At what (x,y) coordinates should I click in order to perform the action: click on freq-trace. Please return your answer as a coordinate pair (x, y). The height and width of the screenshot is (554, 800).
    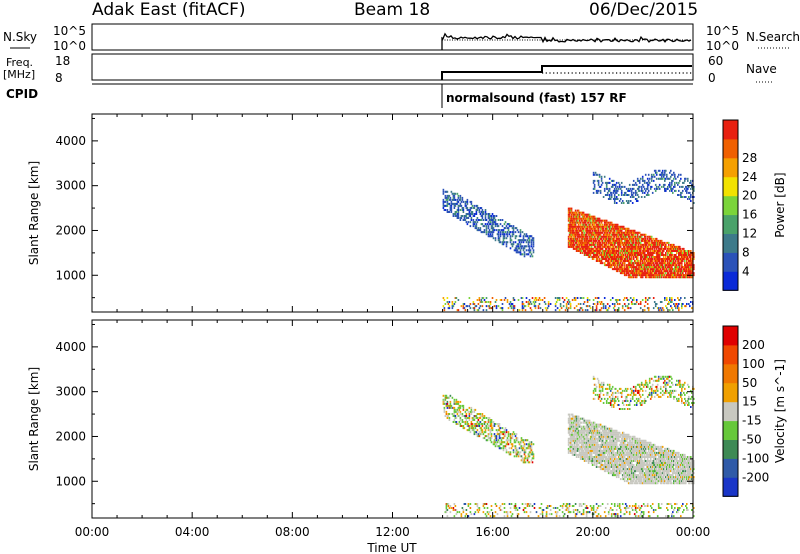
    Looking at the image, I should click on (566, 72).